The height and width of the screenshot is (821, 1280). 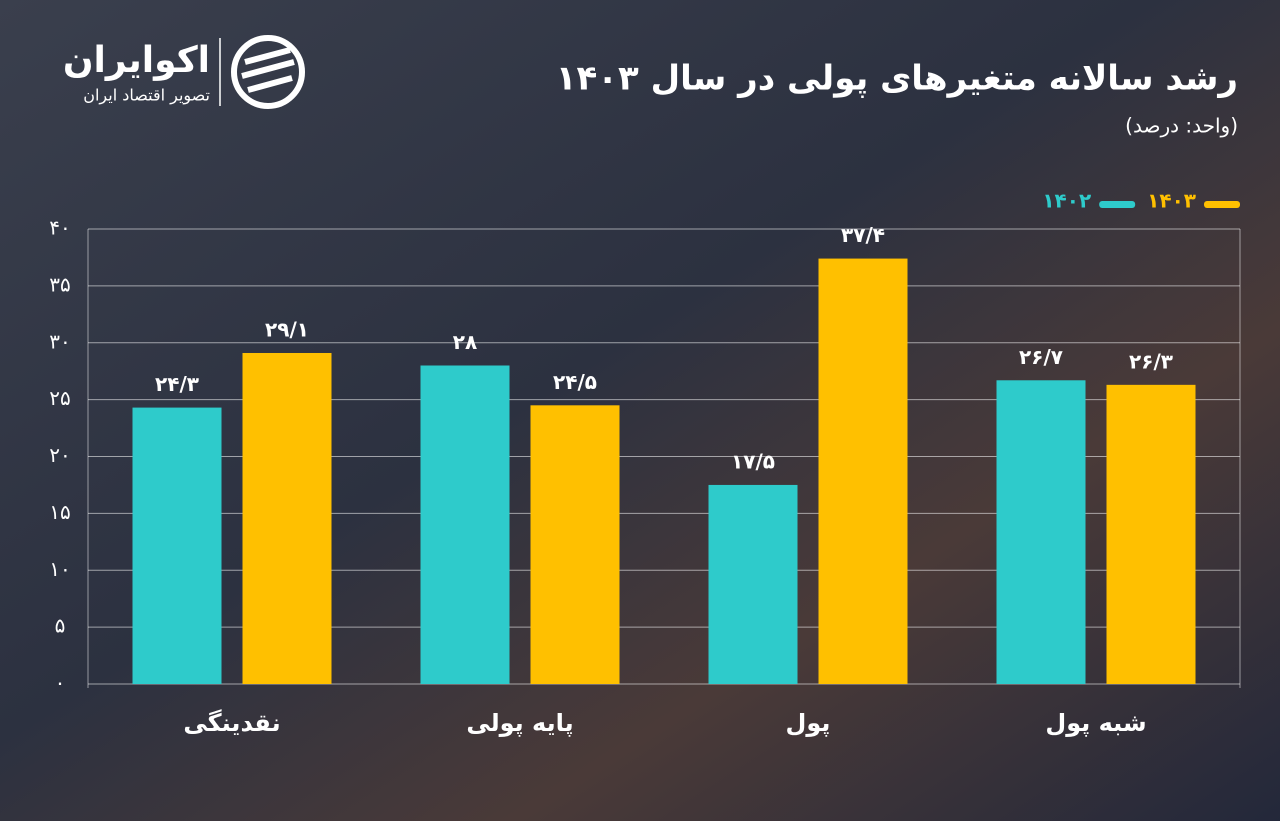 I want to click on y-tick-label: ۳۵, so click(x=59, y=284).